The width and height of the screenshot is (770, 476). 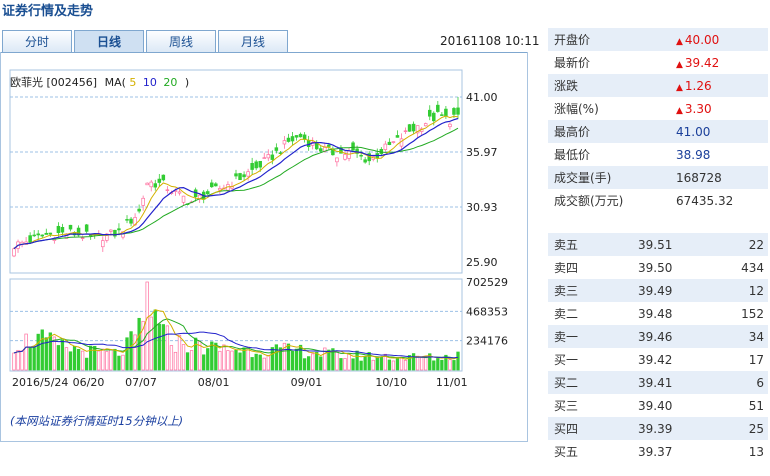 What do you see at coordinates (566, 314) in the screenshot?
I see `order-level: 卖二` at bounding box center [566, 314].